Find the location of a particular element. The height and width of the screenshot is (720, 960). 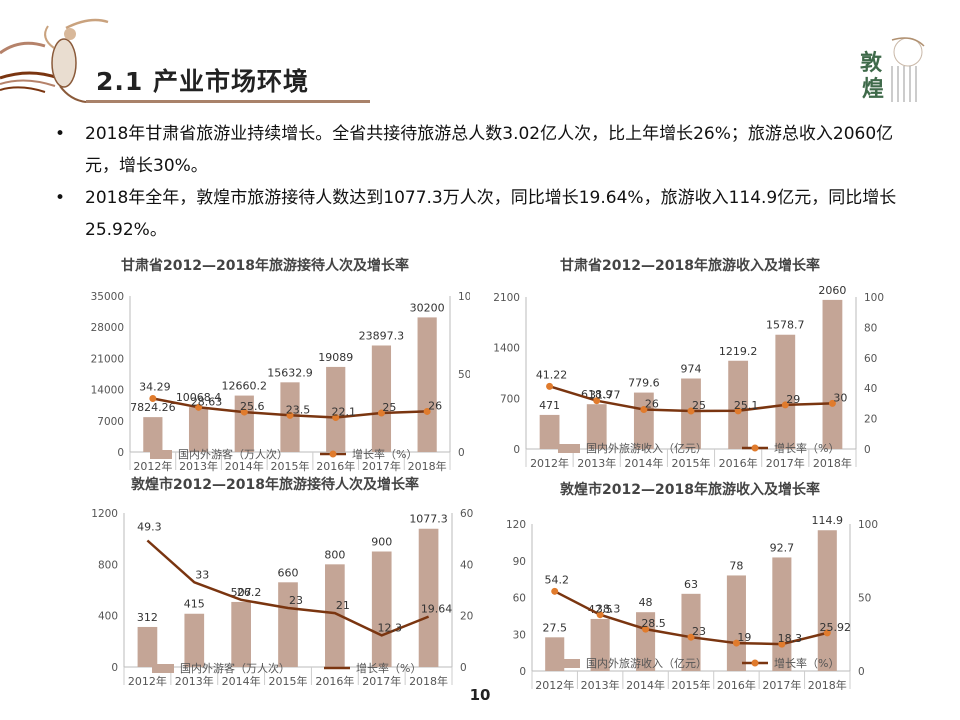

y2-tick-label: 100 is located at coordinates (464, 297).